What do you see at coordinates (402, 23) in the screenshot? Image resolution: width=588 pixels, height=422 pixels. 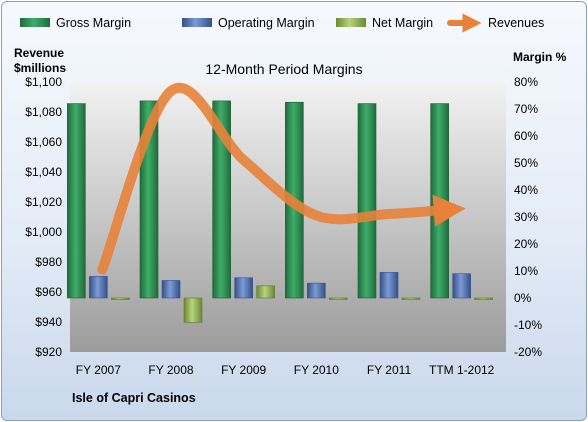 I see `legend-label-net-margin: Net Margin` at bounding box center [402, 23].